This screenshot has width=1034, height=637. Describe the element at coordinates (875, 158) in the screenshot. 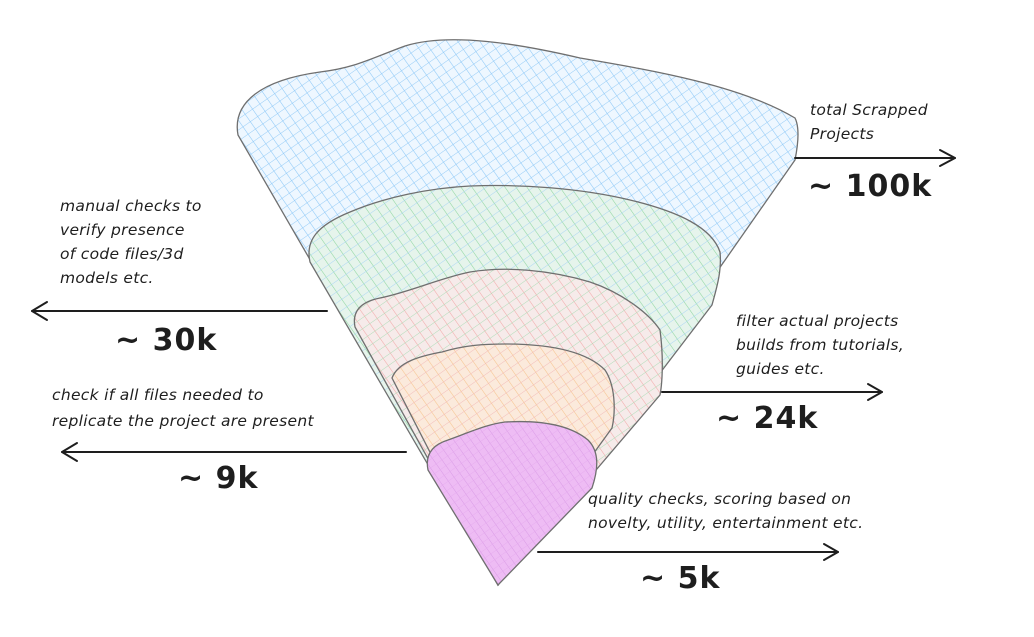

I see `arrow-total` at that location.